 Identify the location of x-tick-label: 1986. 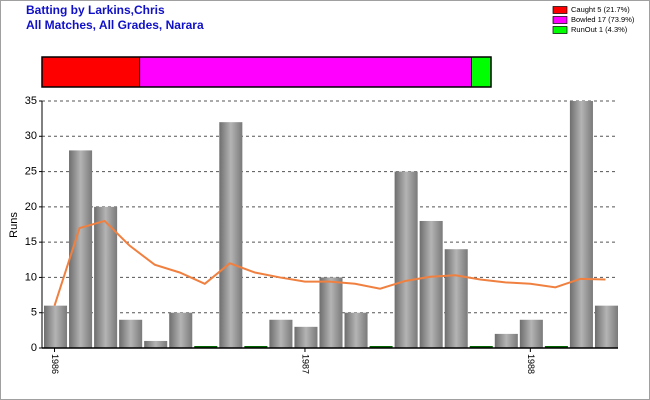
(55, 364).